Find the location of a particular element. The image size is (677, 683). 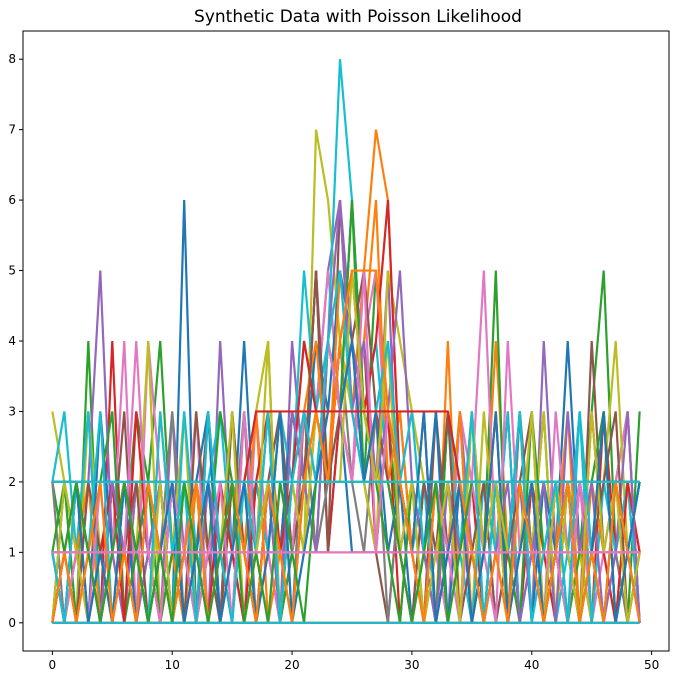

y-tick-label: 1 is located at coordinates (12, 552).